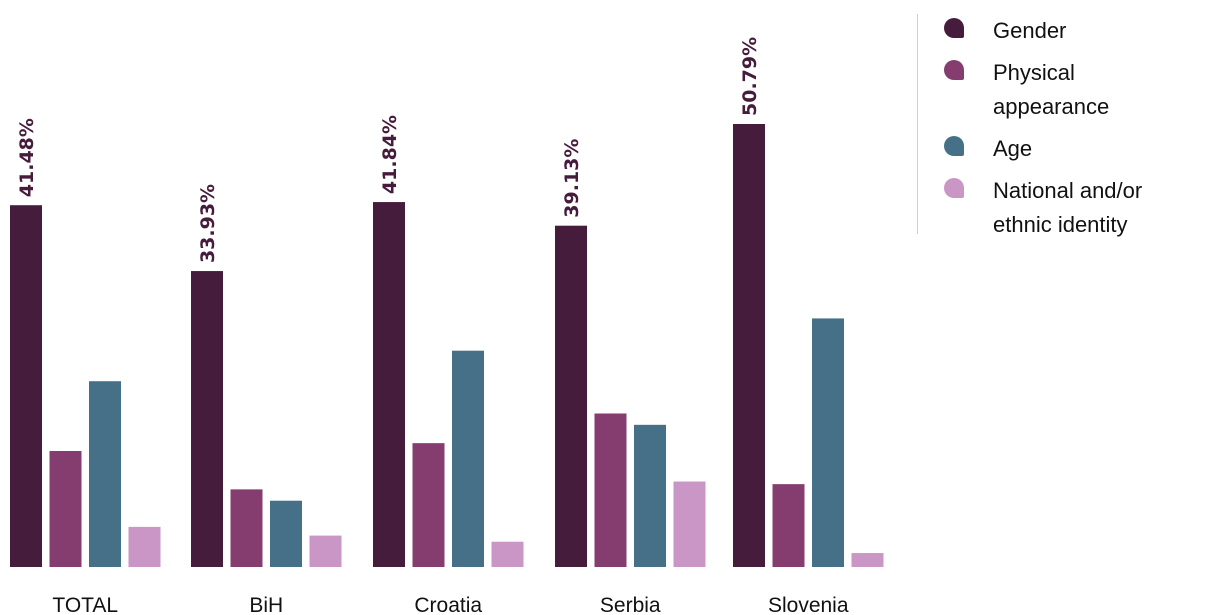  What do you see at coordinates (246, 528) in the screenshot?
I see `bar-bih-physical-appearance` at bounding box center [246, 528].